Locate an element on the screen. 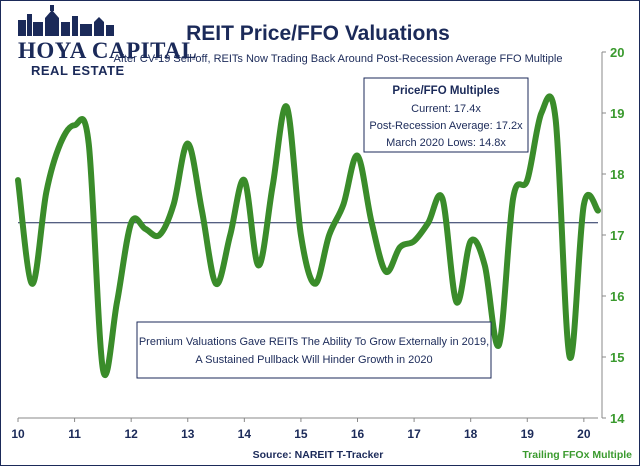  source-label: Source: NAREIT T-Tracker is located at coordinates (318, 455).